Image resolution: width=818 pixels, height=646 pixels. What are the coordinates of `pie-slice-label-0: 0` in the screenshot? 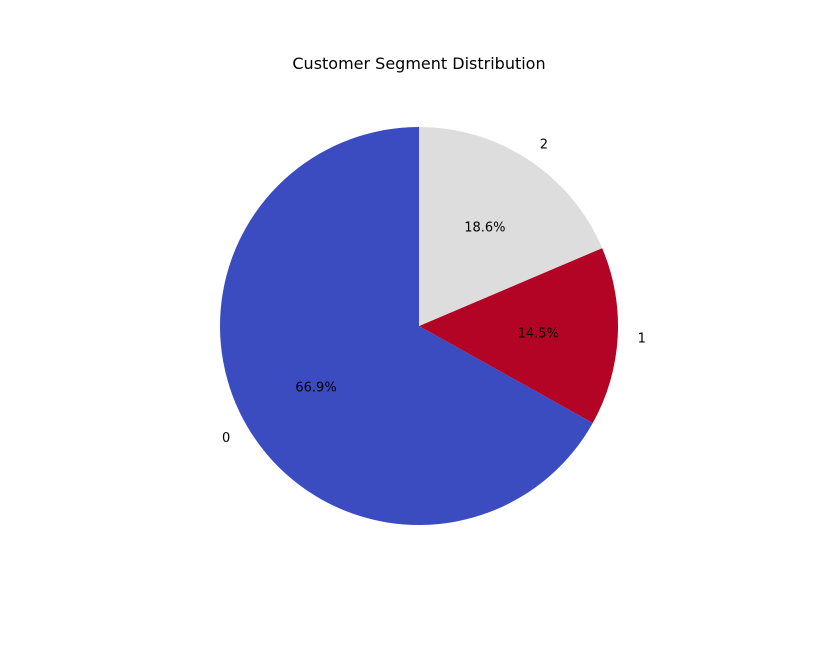 It's located at (226, 438).